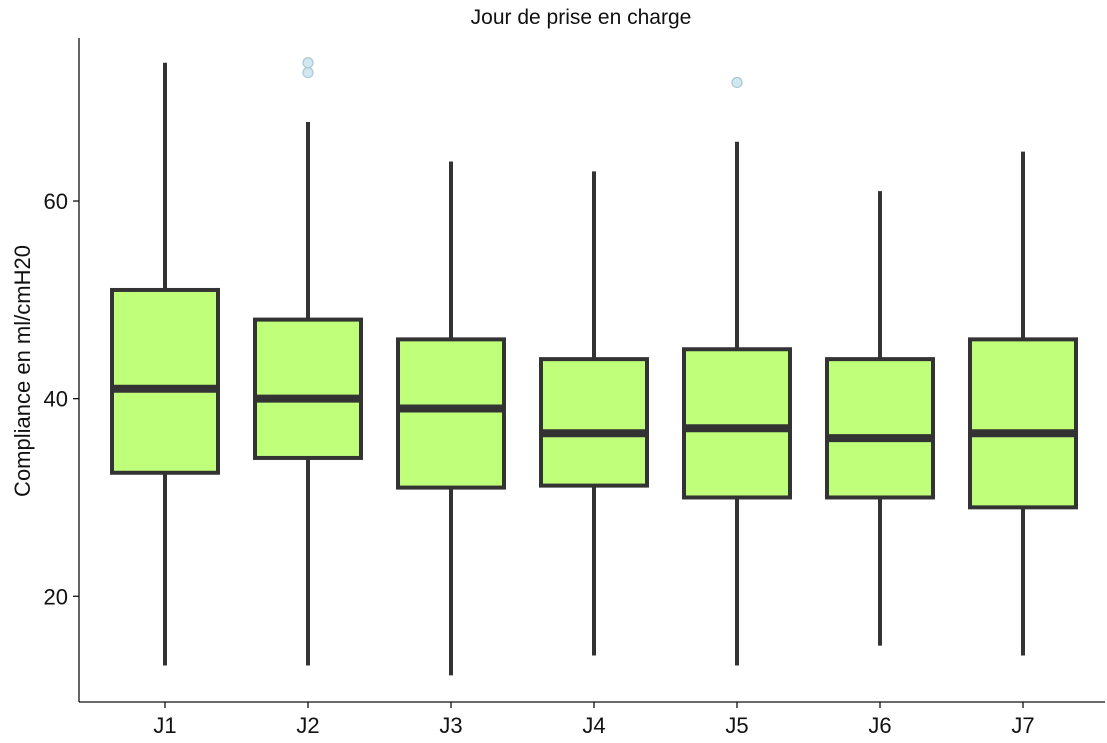 The width and height of the screenshot is (1107, 743). I want to click on x-tick-label: J5, so click(736, 725).